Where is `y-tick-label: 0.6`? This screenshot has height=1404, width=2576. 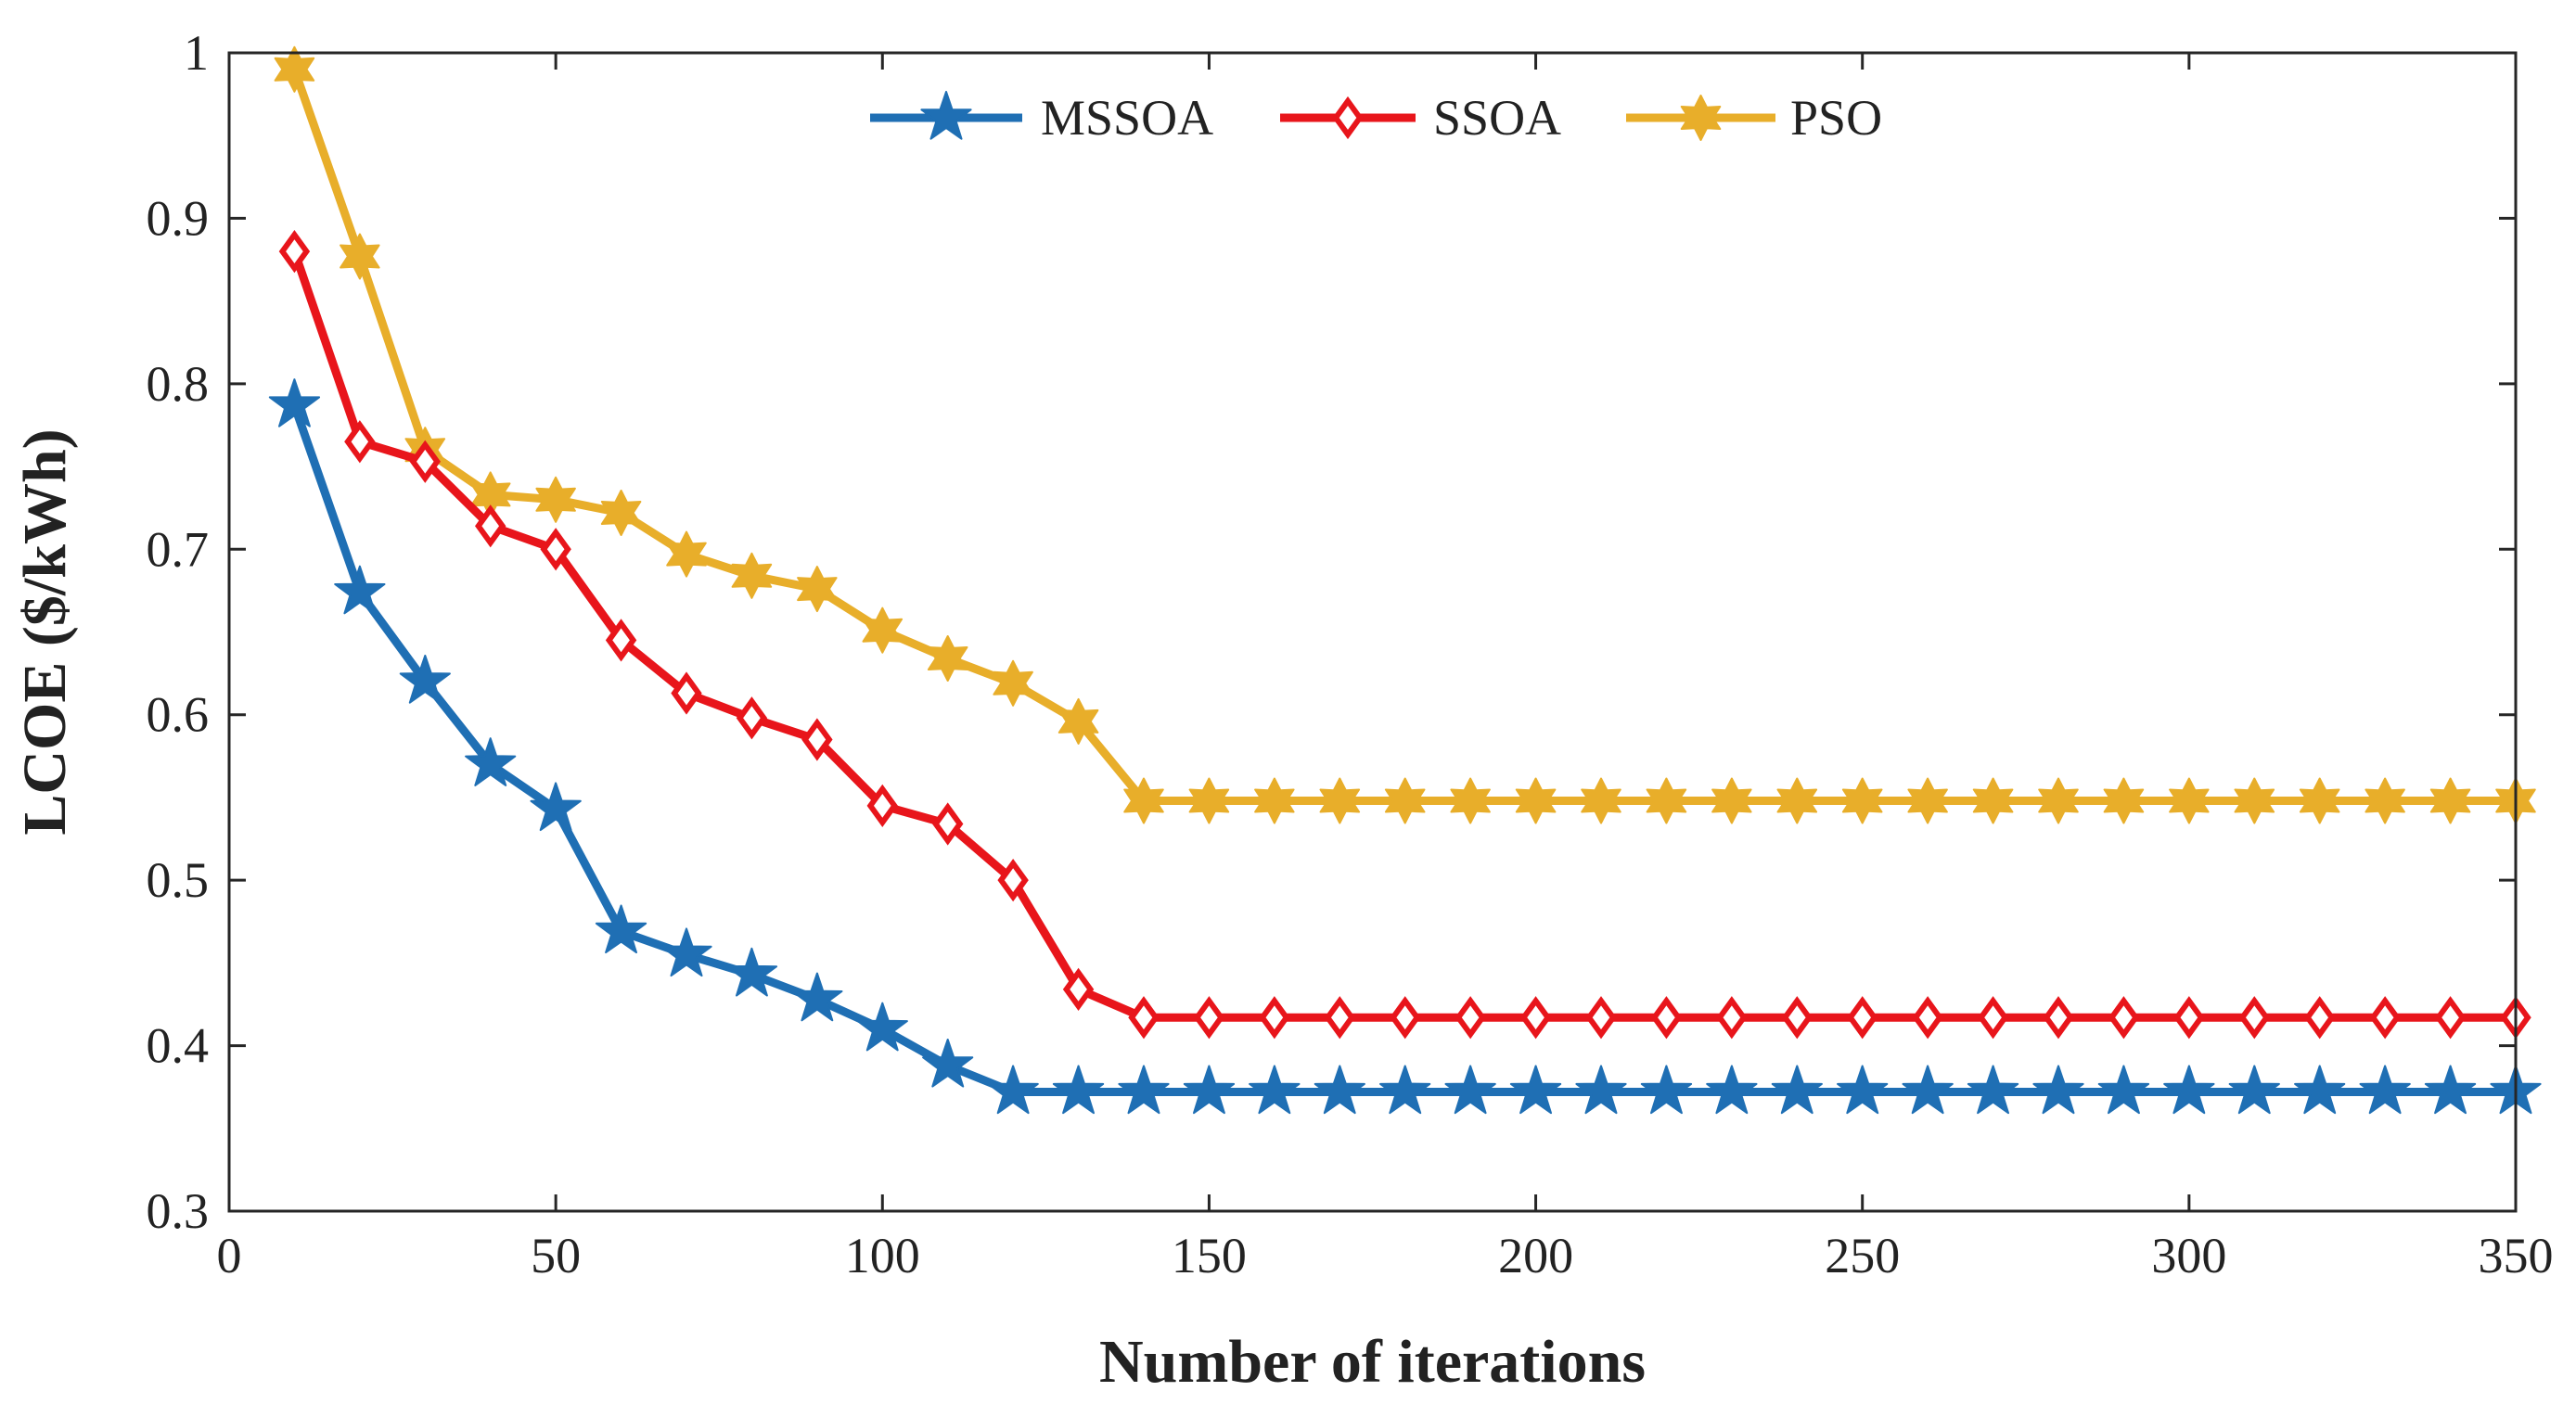 y-tick-label: 0.6 is located at coordinates (178, 715).